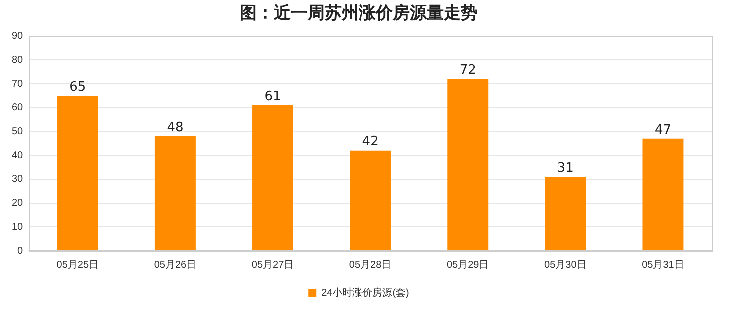  Describe the element at coordinates (565, 265) in the screenshot. I see `x-tick-label: 05月30日` at that location.